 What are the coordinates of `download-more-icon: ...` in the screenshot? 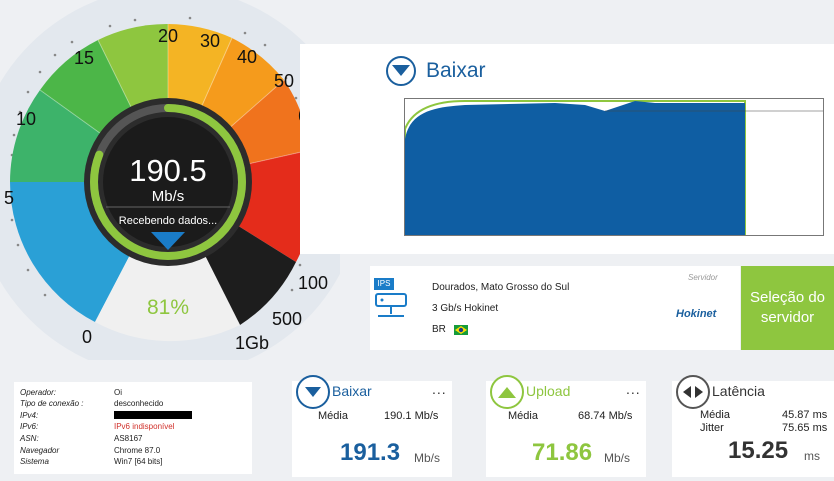 It's located at (439, 389).